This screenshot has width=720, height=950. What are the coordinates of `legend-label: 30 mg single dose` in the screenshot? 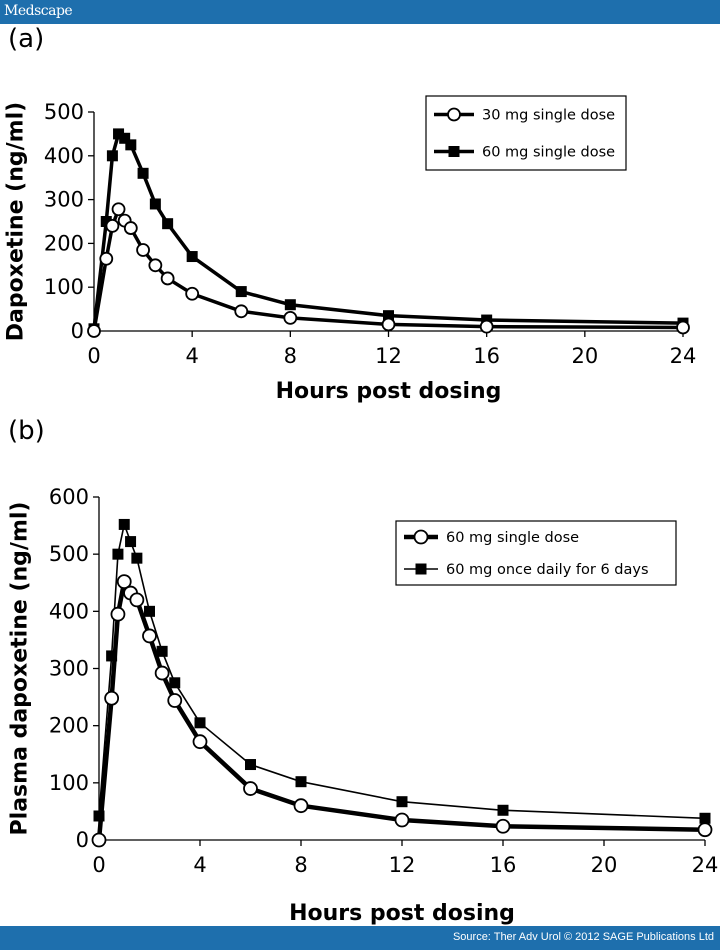 It's located at (548, 116).